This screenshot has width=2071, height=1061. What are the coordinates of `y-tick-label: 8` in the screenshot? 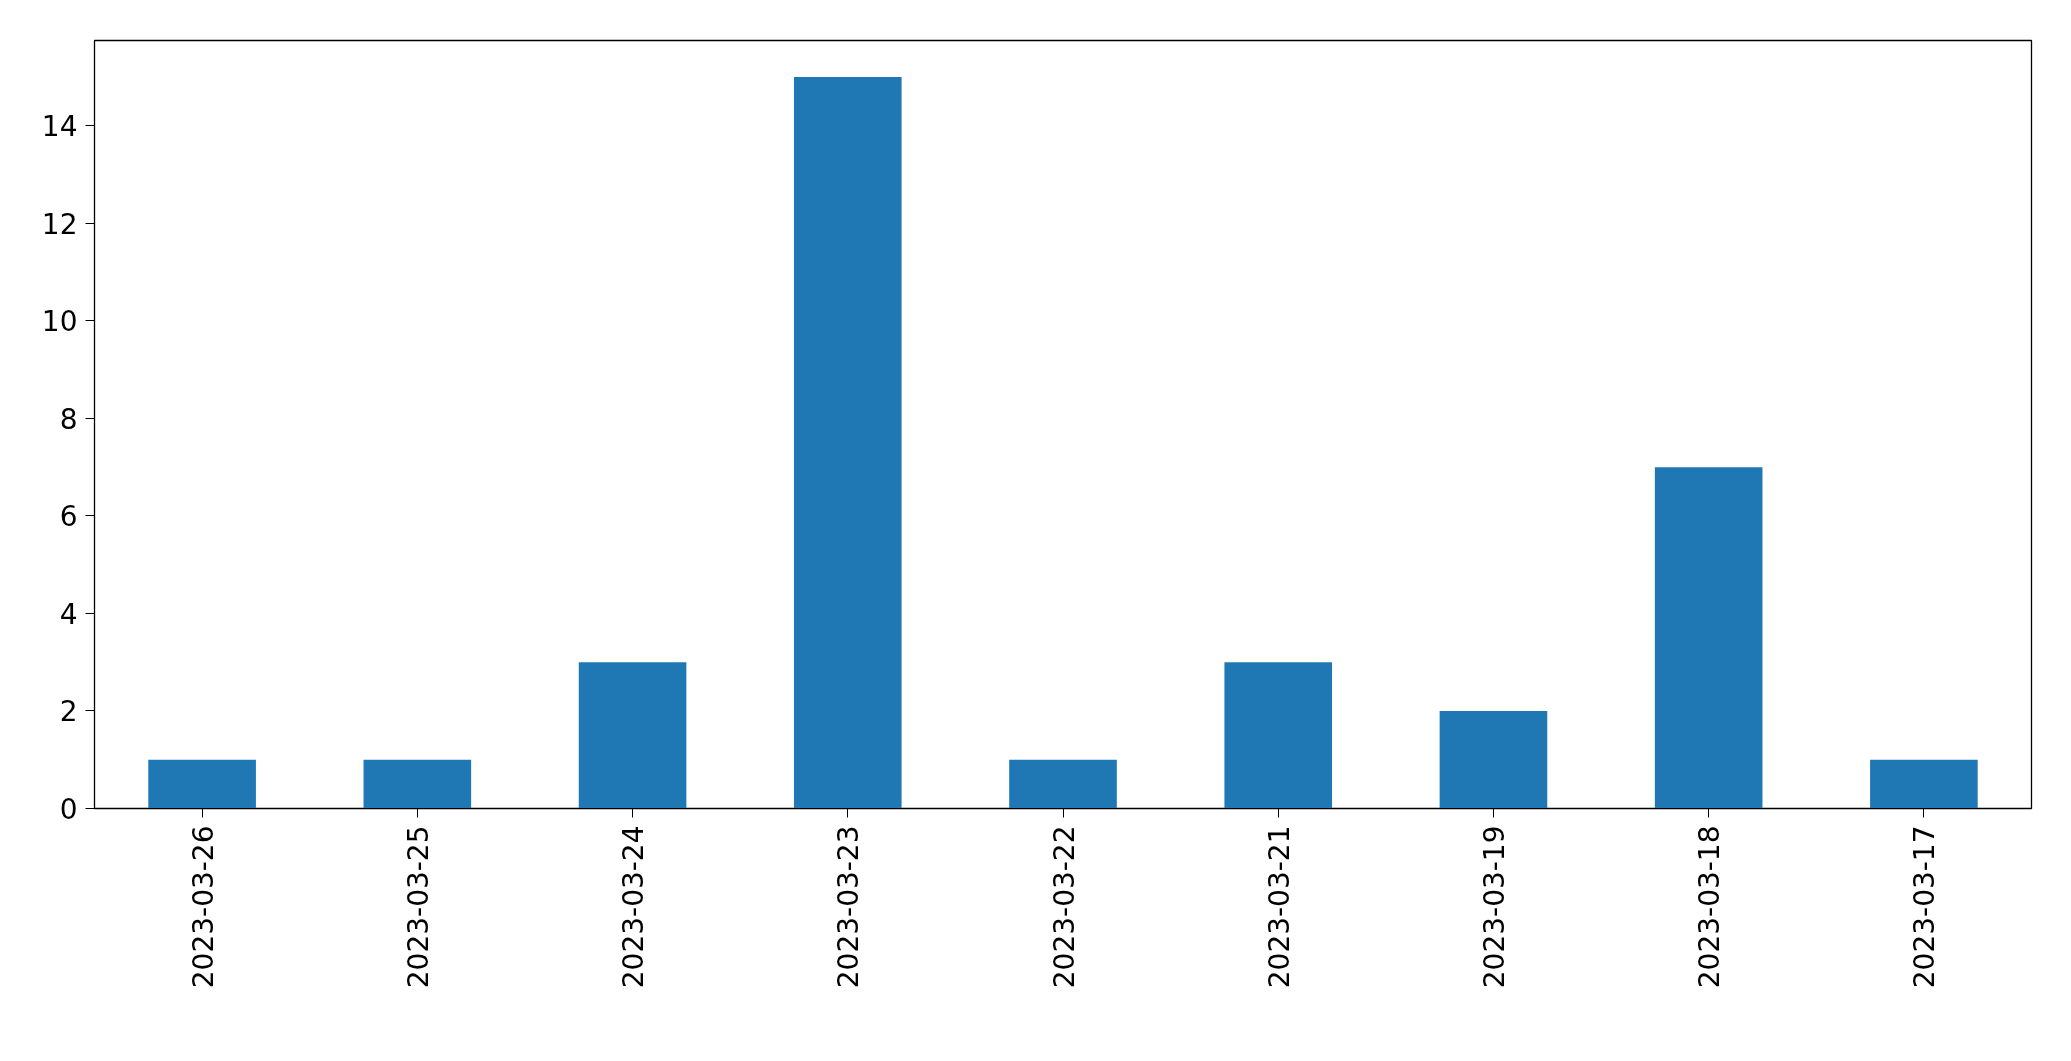 It's located at (68, 419).